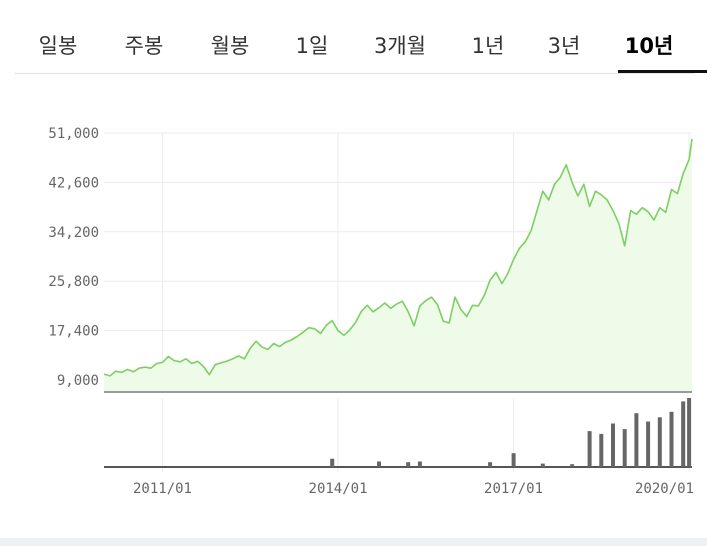  Describe the element at coordinates (360, 37) in the screenshot. I see `period-tabs: 일봉 주봉 월봉 1일 3개월 1년 3년 10년` at that location.